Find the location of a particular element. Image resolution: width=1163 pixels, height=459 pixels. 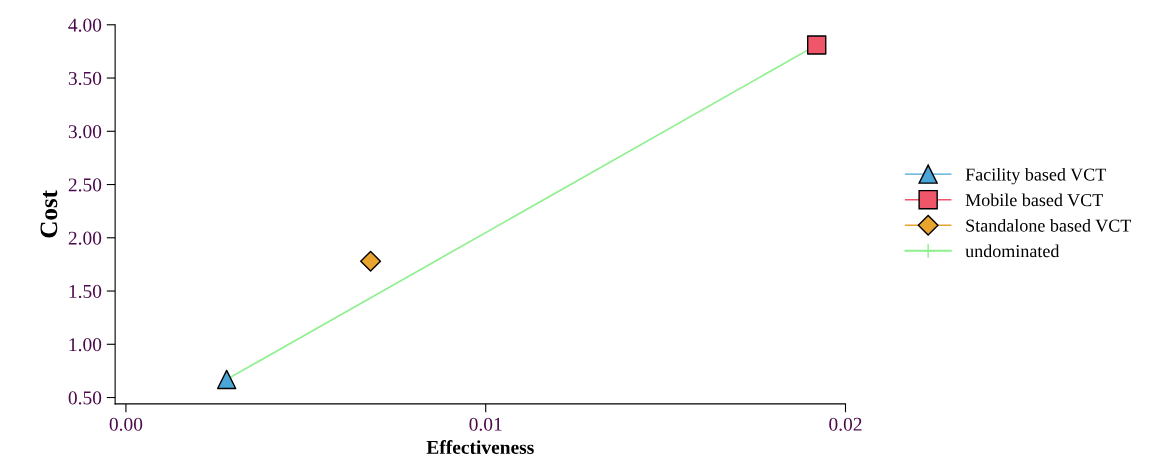

y-tick-label: 3.00 is located at coordinates (85, 132).